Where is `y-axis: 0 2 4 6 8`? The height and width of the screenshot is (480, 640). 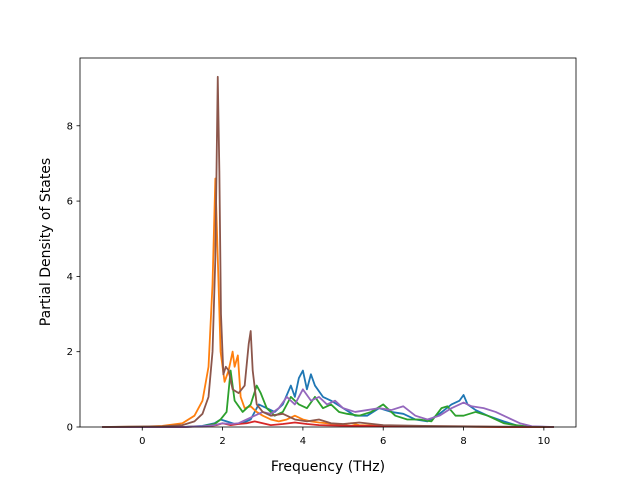
y-axis: 0 2 4 6 8 is located at coordinates (73, 277).